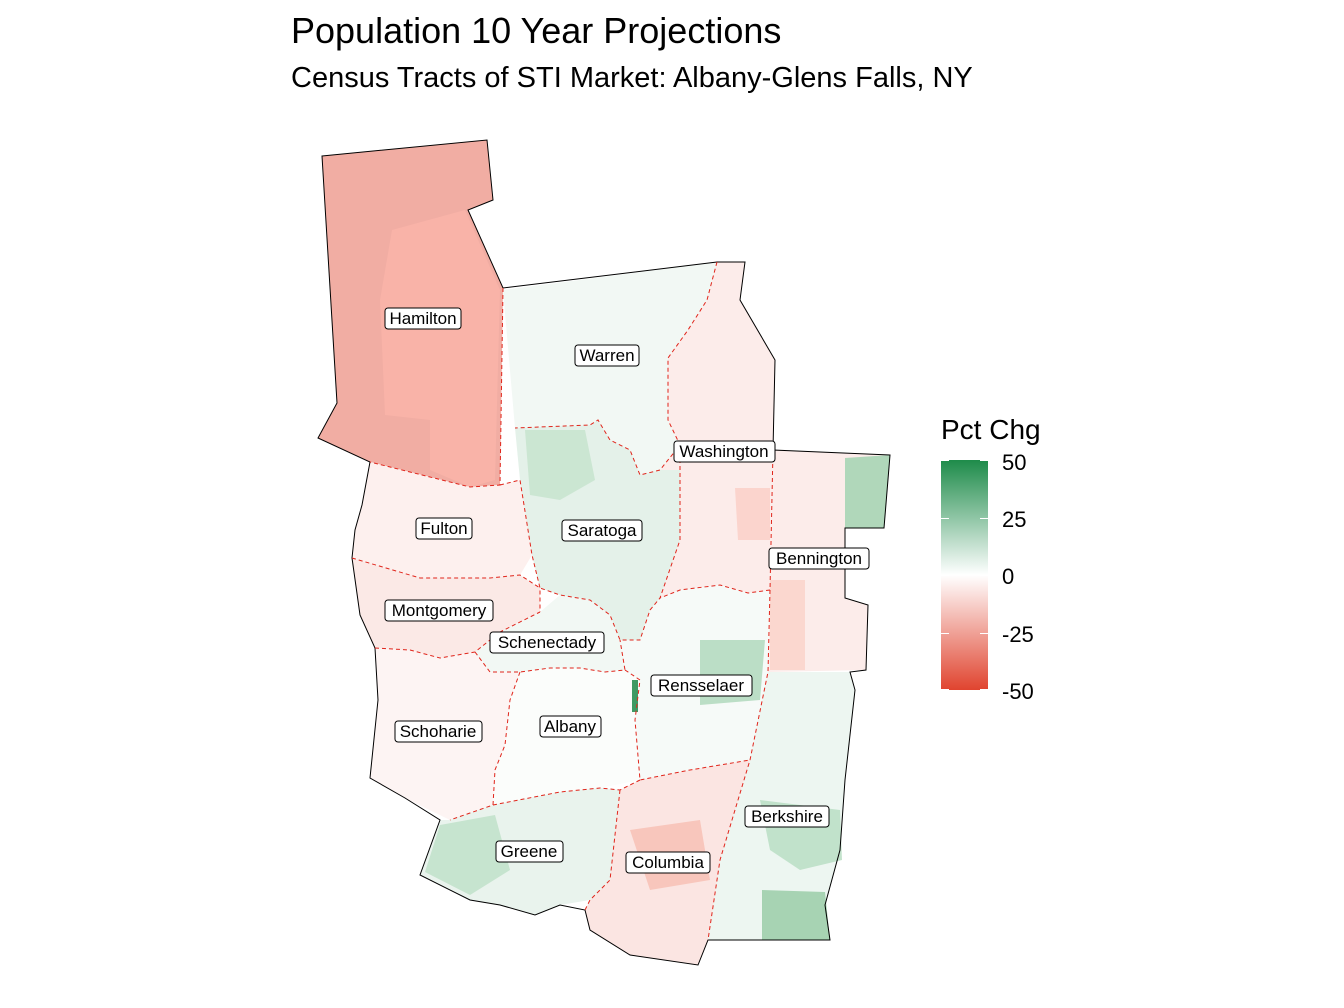  What do you see at coordinates (787, 625) in the screenshot?
I see `tract-bennington-west` at bounding box center [787, 625].